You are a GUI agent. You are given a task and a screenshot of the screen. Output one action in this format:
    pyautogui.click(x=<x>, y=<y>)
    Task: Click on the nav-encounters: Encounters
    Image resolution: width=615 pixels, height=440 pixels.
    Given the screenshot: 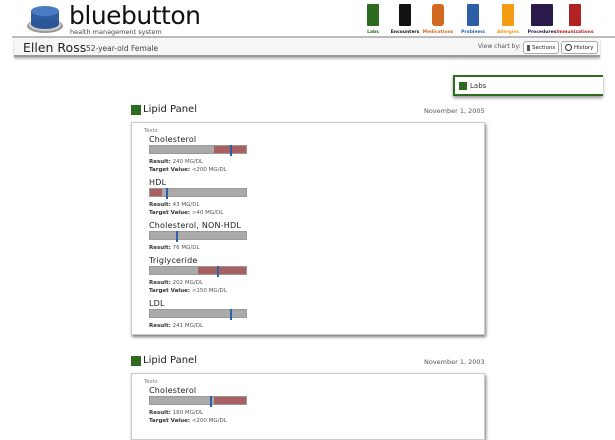 What is the action you would take?
    pyautogui.click(x=405, y=19)
    